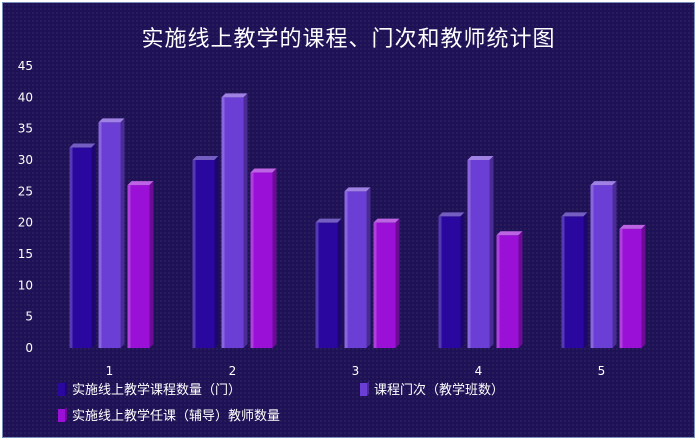 This screenshot has height=442, width=699. What do you see at coordinates (348, 39) in the screenshot?
I see `chart-title: 实施线上教学的课程、门次和教师统计图` at bounding box center [348, 39].